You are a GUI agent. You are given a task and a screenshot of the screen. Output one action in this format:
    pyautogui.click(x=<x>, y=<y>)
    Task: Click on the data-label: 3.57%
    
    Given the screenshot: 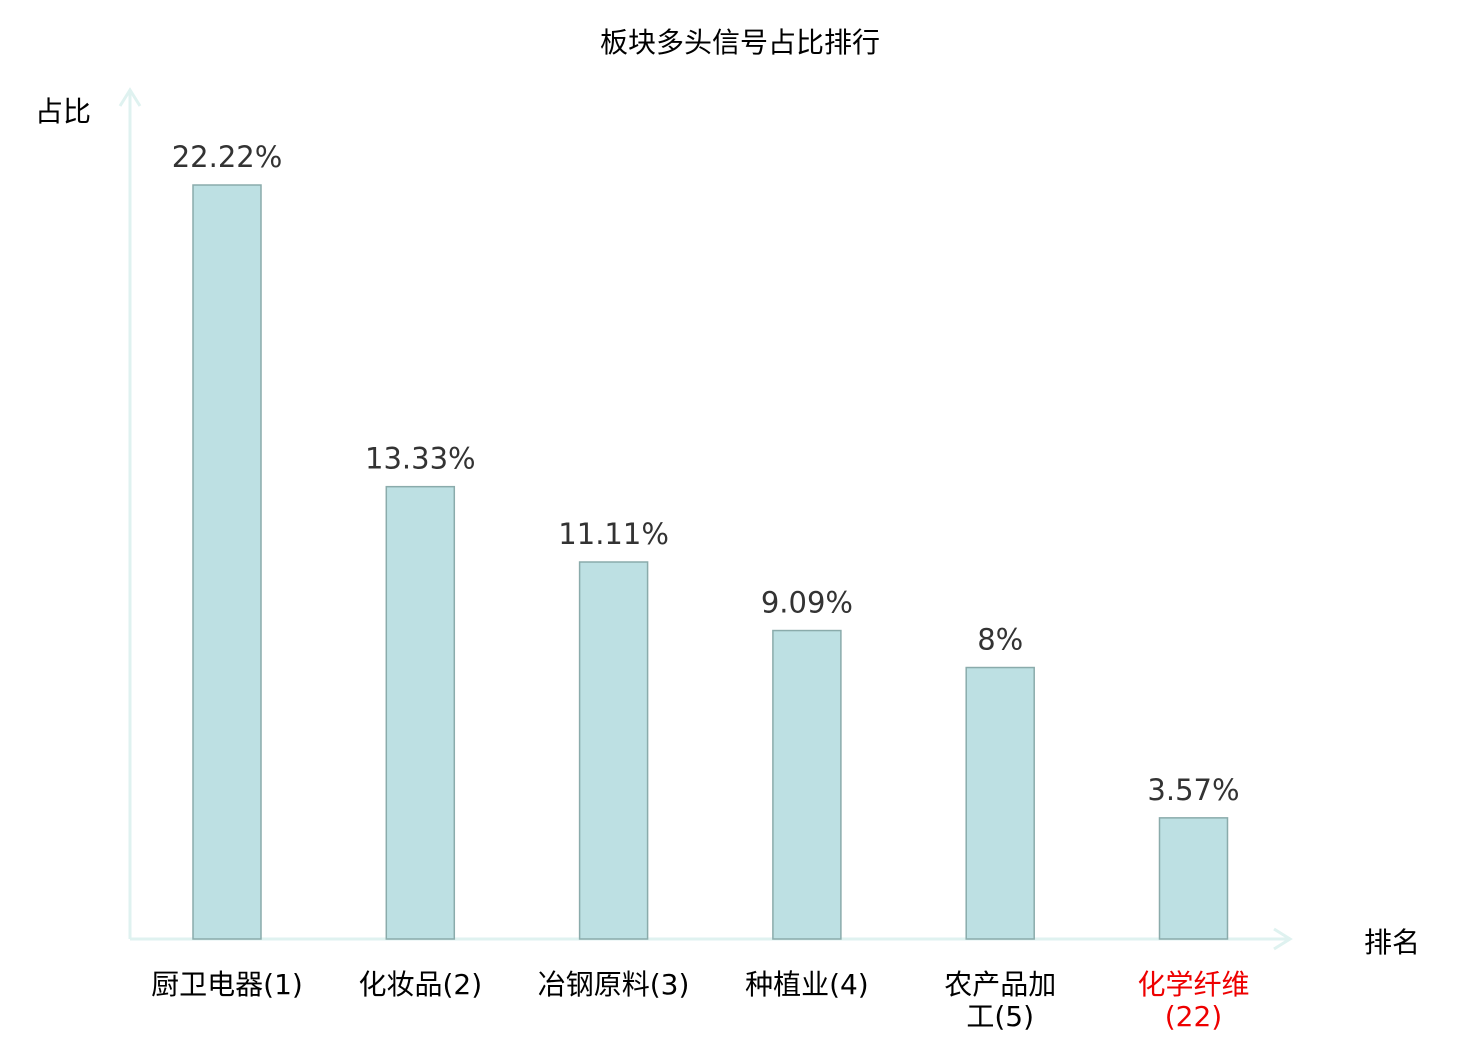 What is the action you would take?
    pyautogui.click(x=1193, y=790)
    